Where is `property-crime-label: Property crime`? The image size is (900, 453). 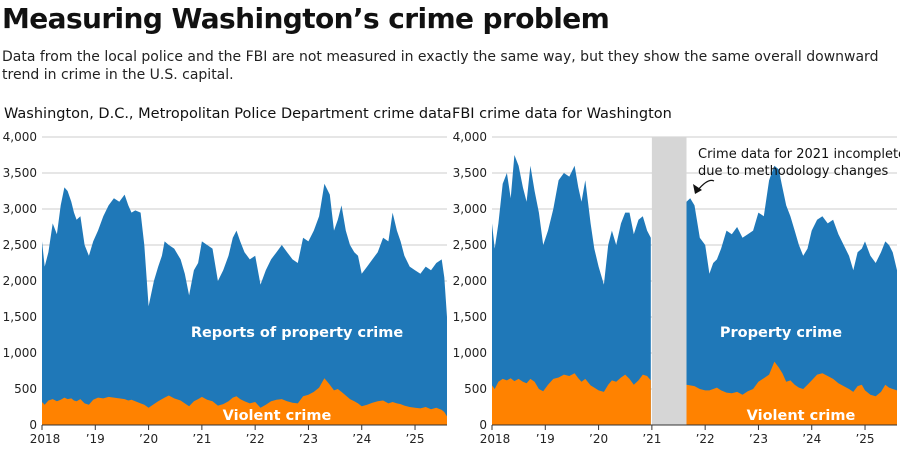
property-crime-label: Property crime is located at coordinates (781, 333).